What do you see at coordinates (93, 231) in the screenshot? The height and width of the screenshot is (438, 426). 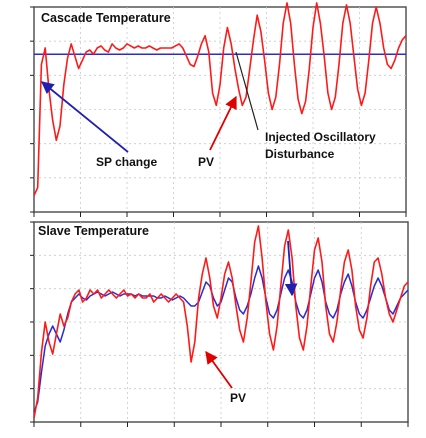 I see `slave-title: Slave Temperature` at bounding box center [93, 231].